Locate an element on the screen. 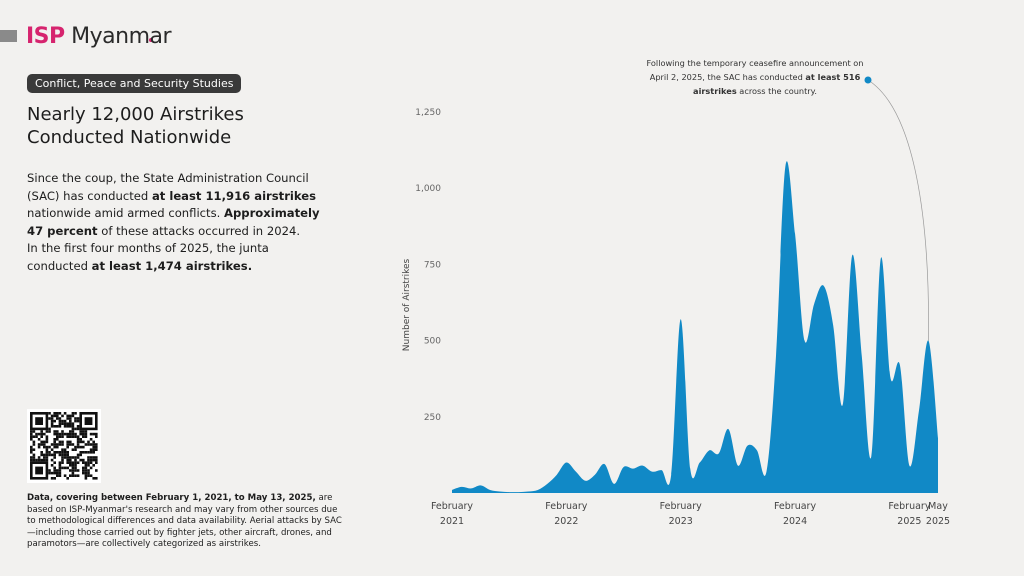  annotation-dot is located at coordinates (868, 80).